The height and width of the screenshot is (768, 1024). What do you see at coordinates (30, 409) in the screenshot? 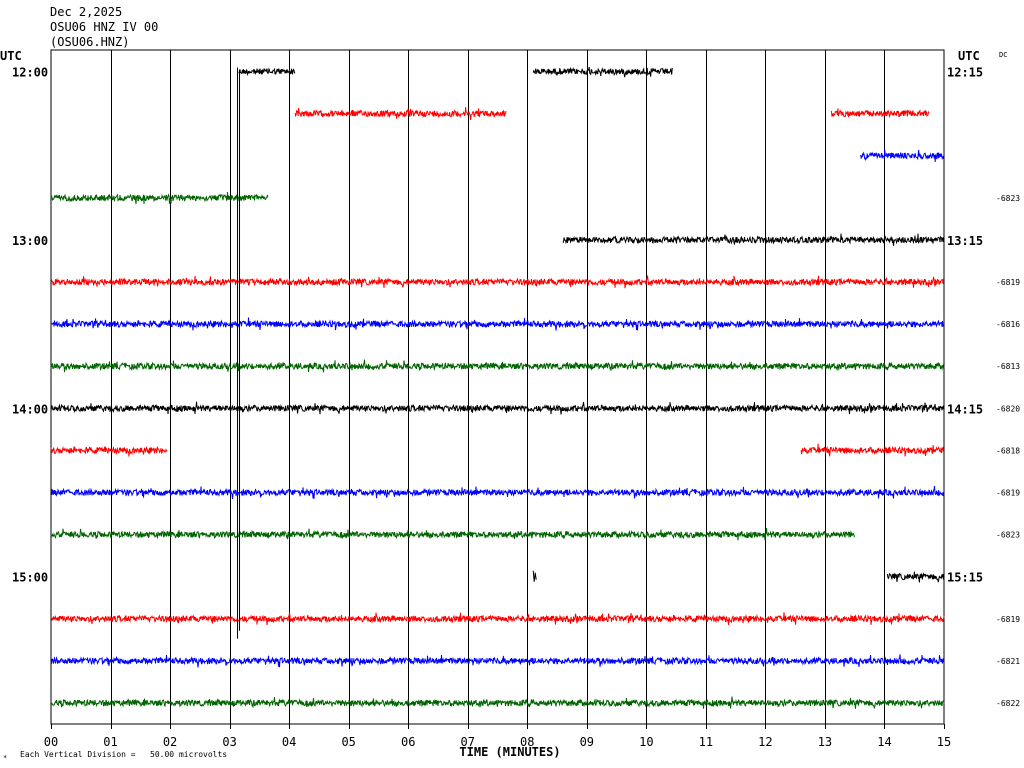
I see `row-time-left: 14:00` at bounding box center [30, 409].